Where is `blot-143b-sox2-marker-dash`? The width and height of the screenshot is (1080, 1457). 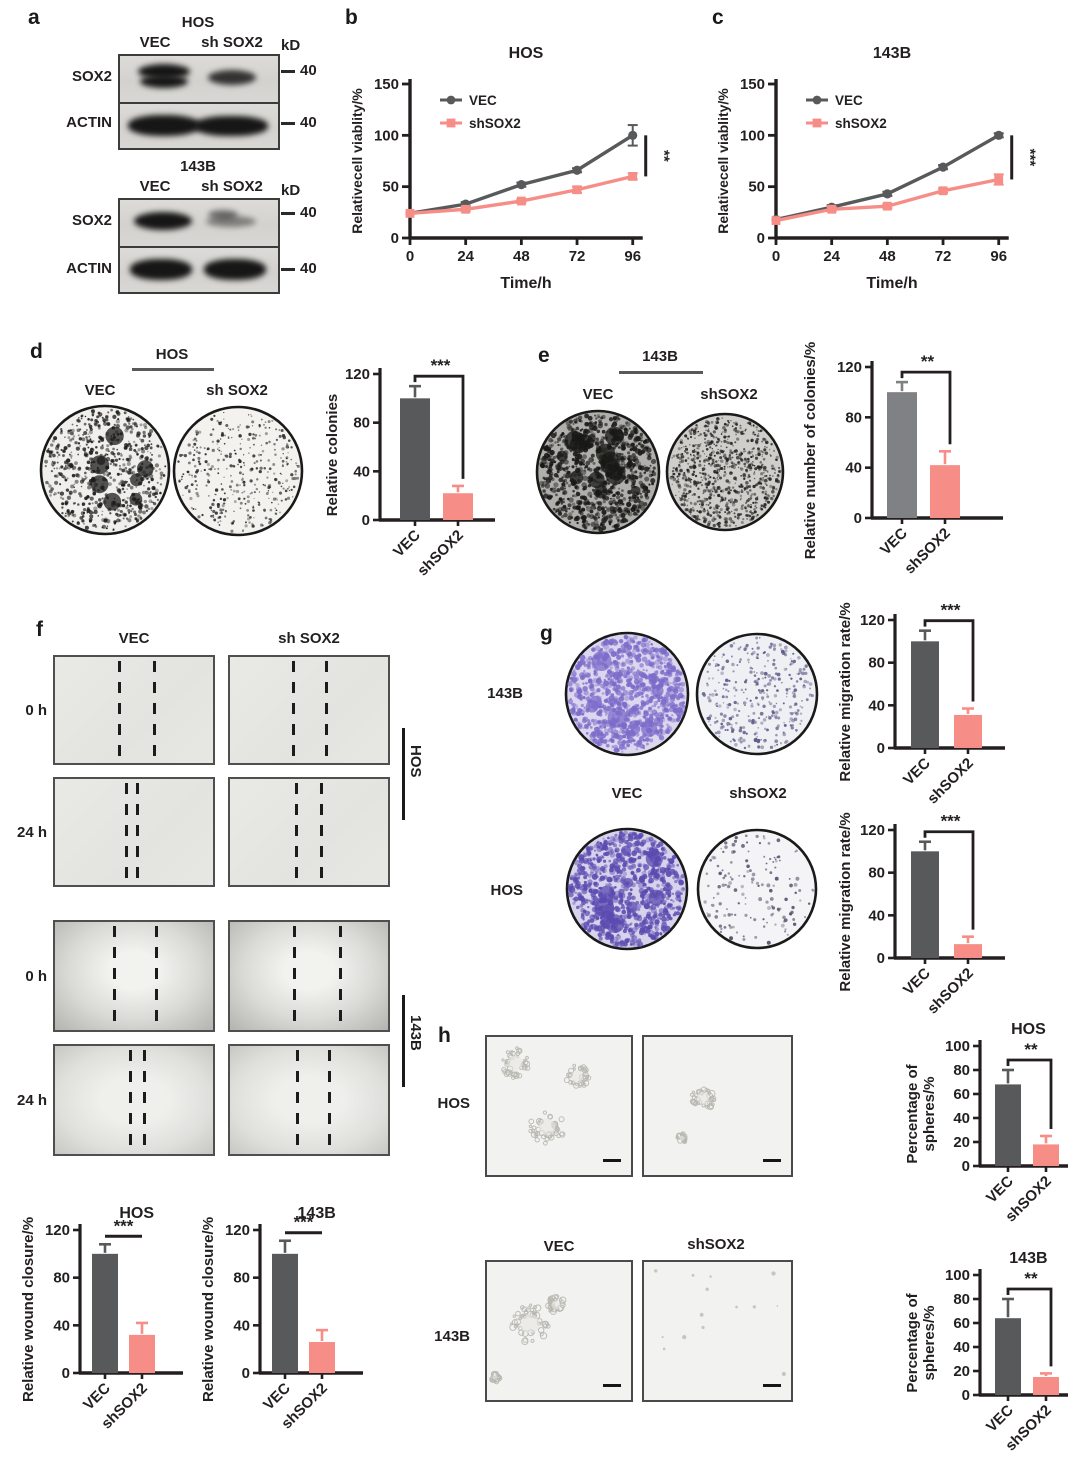
blot-143b-sox2-marker-dash is located at coordinates (288, 213).